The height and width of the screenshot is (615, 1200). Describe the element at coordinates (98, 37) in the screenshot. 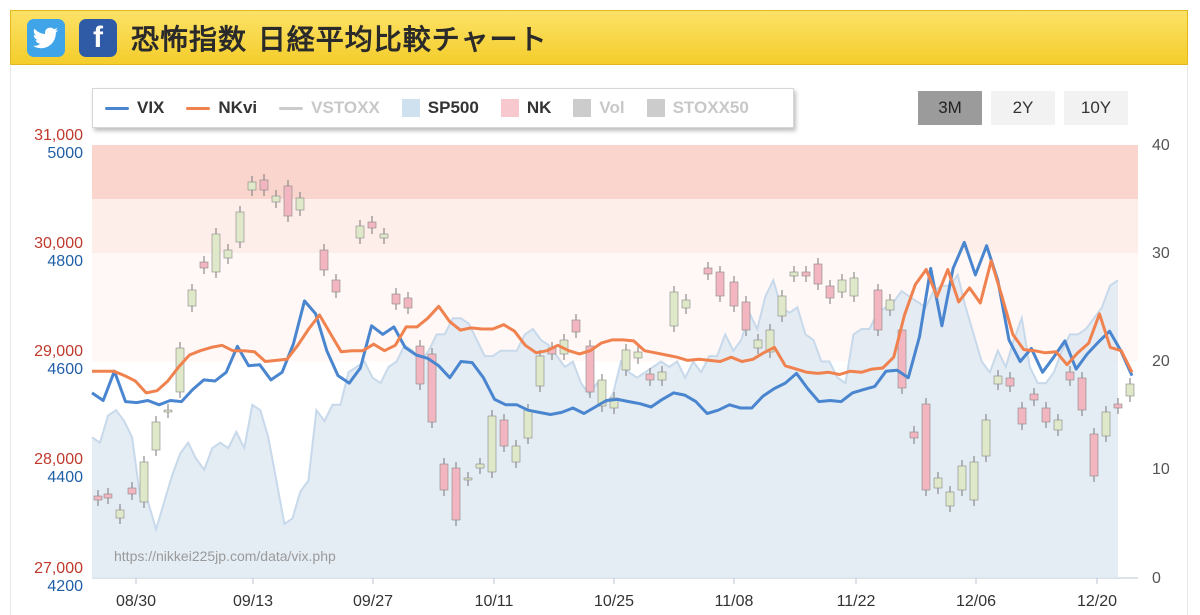

I see `facebook-icon: f` at that location.